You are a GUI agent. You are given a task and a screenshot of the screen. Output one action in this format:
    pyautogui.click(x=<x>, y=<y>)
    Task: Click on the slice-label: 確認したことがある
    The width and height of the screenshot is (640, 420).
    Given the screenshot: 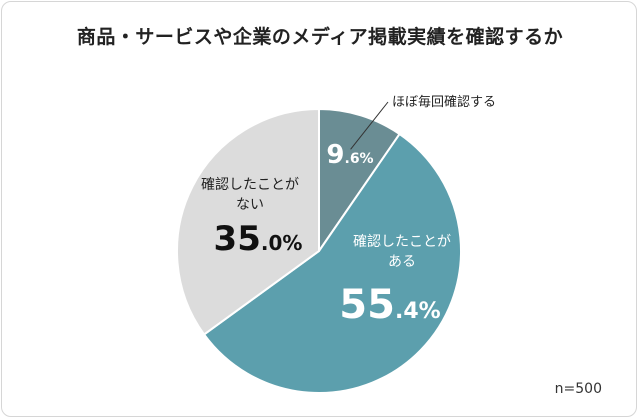 What is the action you would take?
    pyautogui.click(x=402, y=252)
    